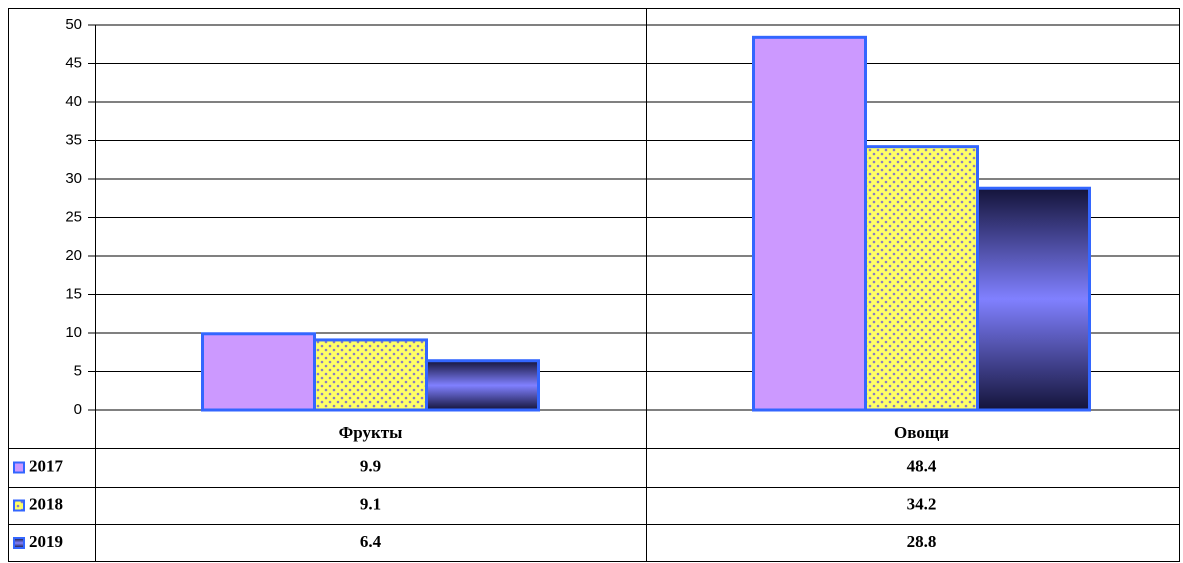  I want to click on y-tick-label: 15, so click(73, 293).